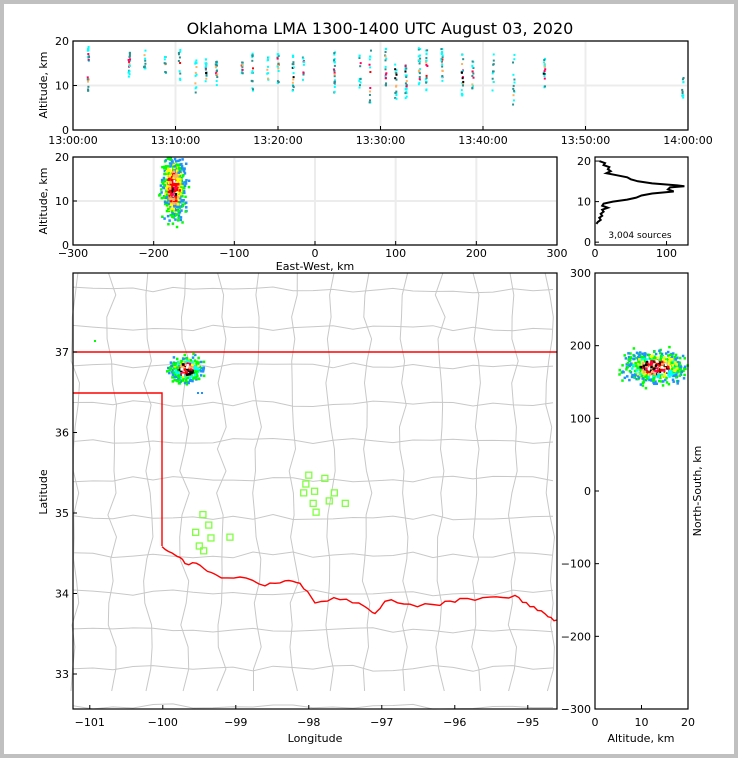 The width and height of the screenshot is (738, 758). What do you see at coordinates (580, 273) in the screenshot?
I see `y-tick-label: 300` at bounding box center [580, 273].